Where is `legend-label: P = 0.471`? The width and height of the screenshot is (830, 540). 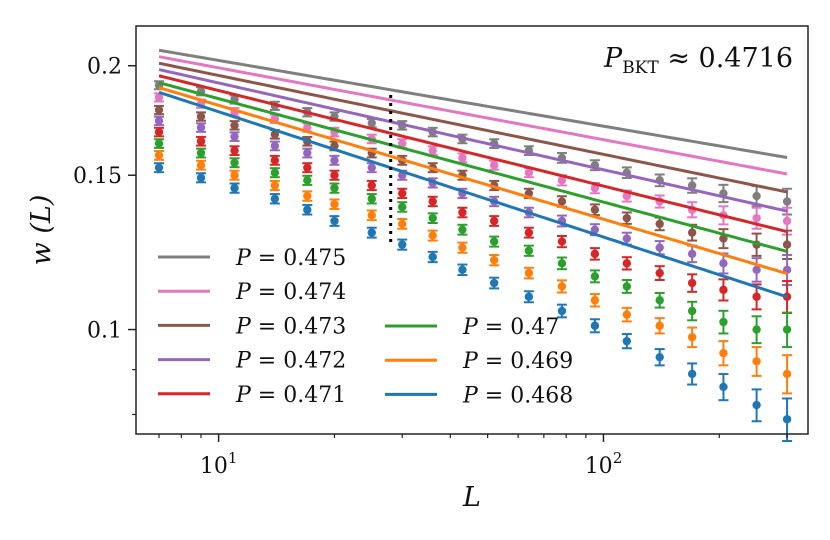
legend-label: P = 0.471 is located at coordinates (290, 395).